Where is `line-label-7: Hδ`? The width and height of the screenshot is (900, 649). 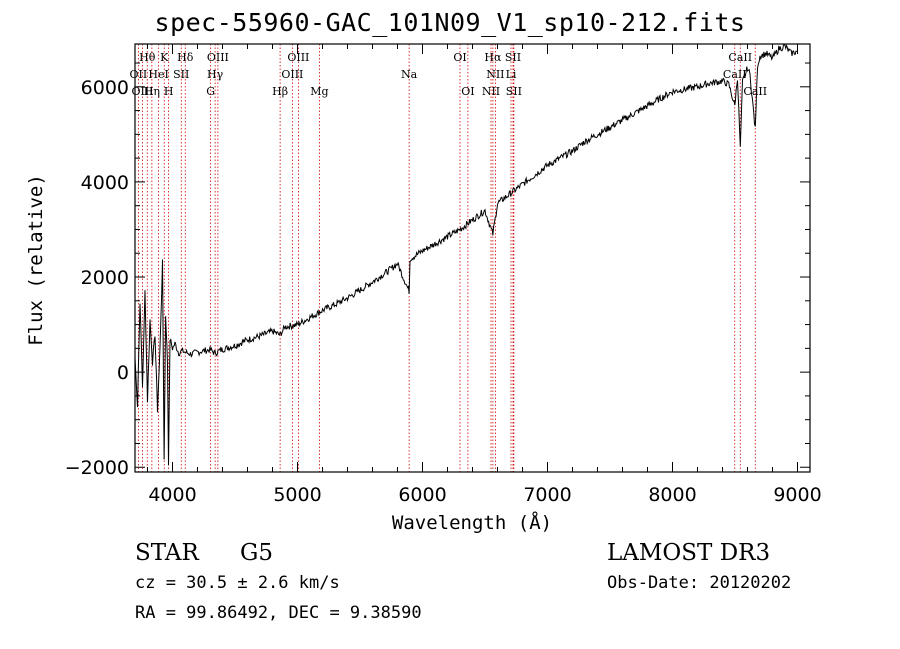 line-label-7: Hδ is located at coordinates (185, 57).